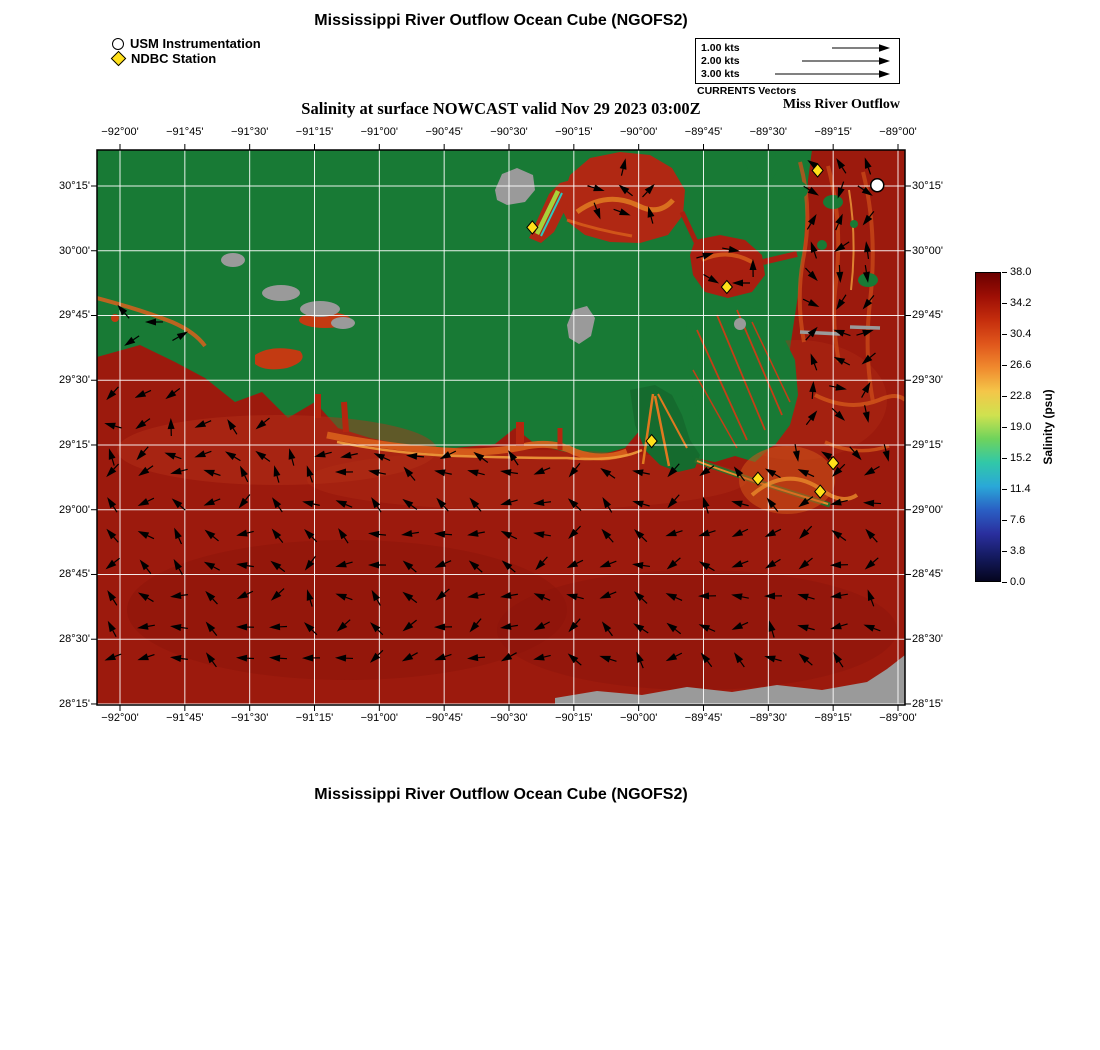  What do you see at coordinates (74, 250) in the screenshot?
I see `y-tick-label: 30°00'` at bounding box center [74, 250].